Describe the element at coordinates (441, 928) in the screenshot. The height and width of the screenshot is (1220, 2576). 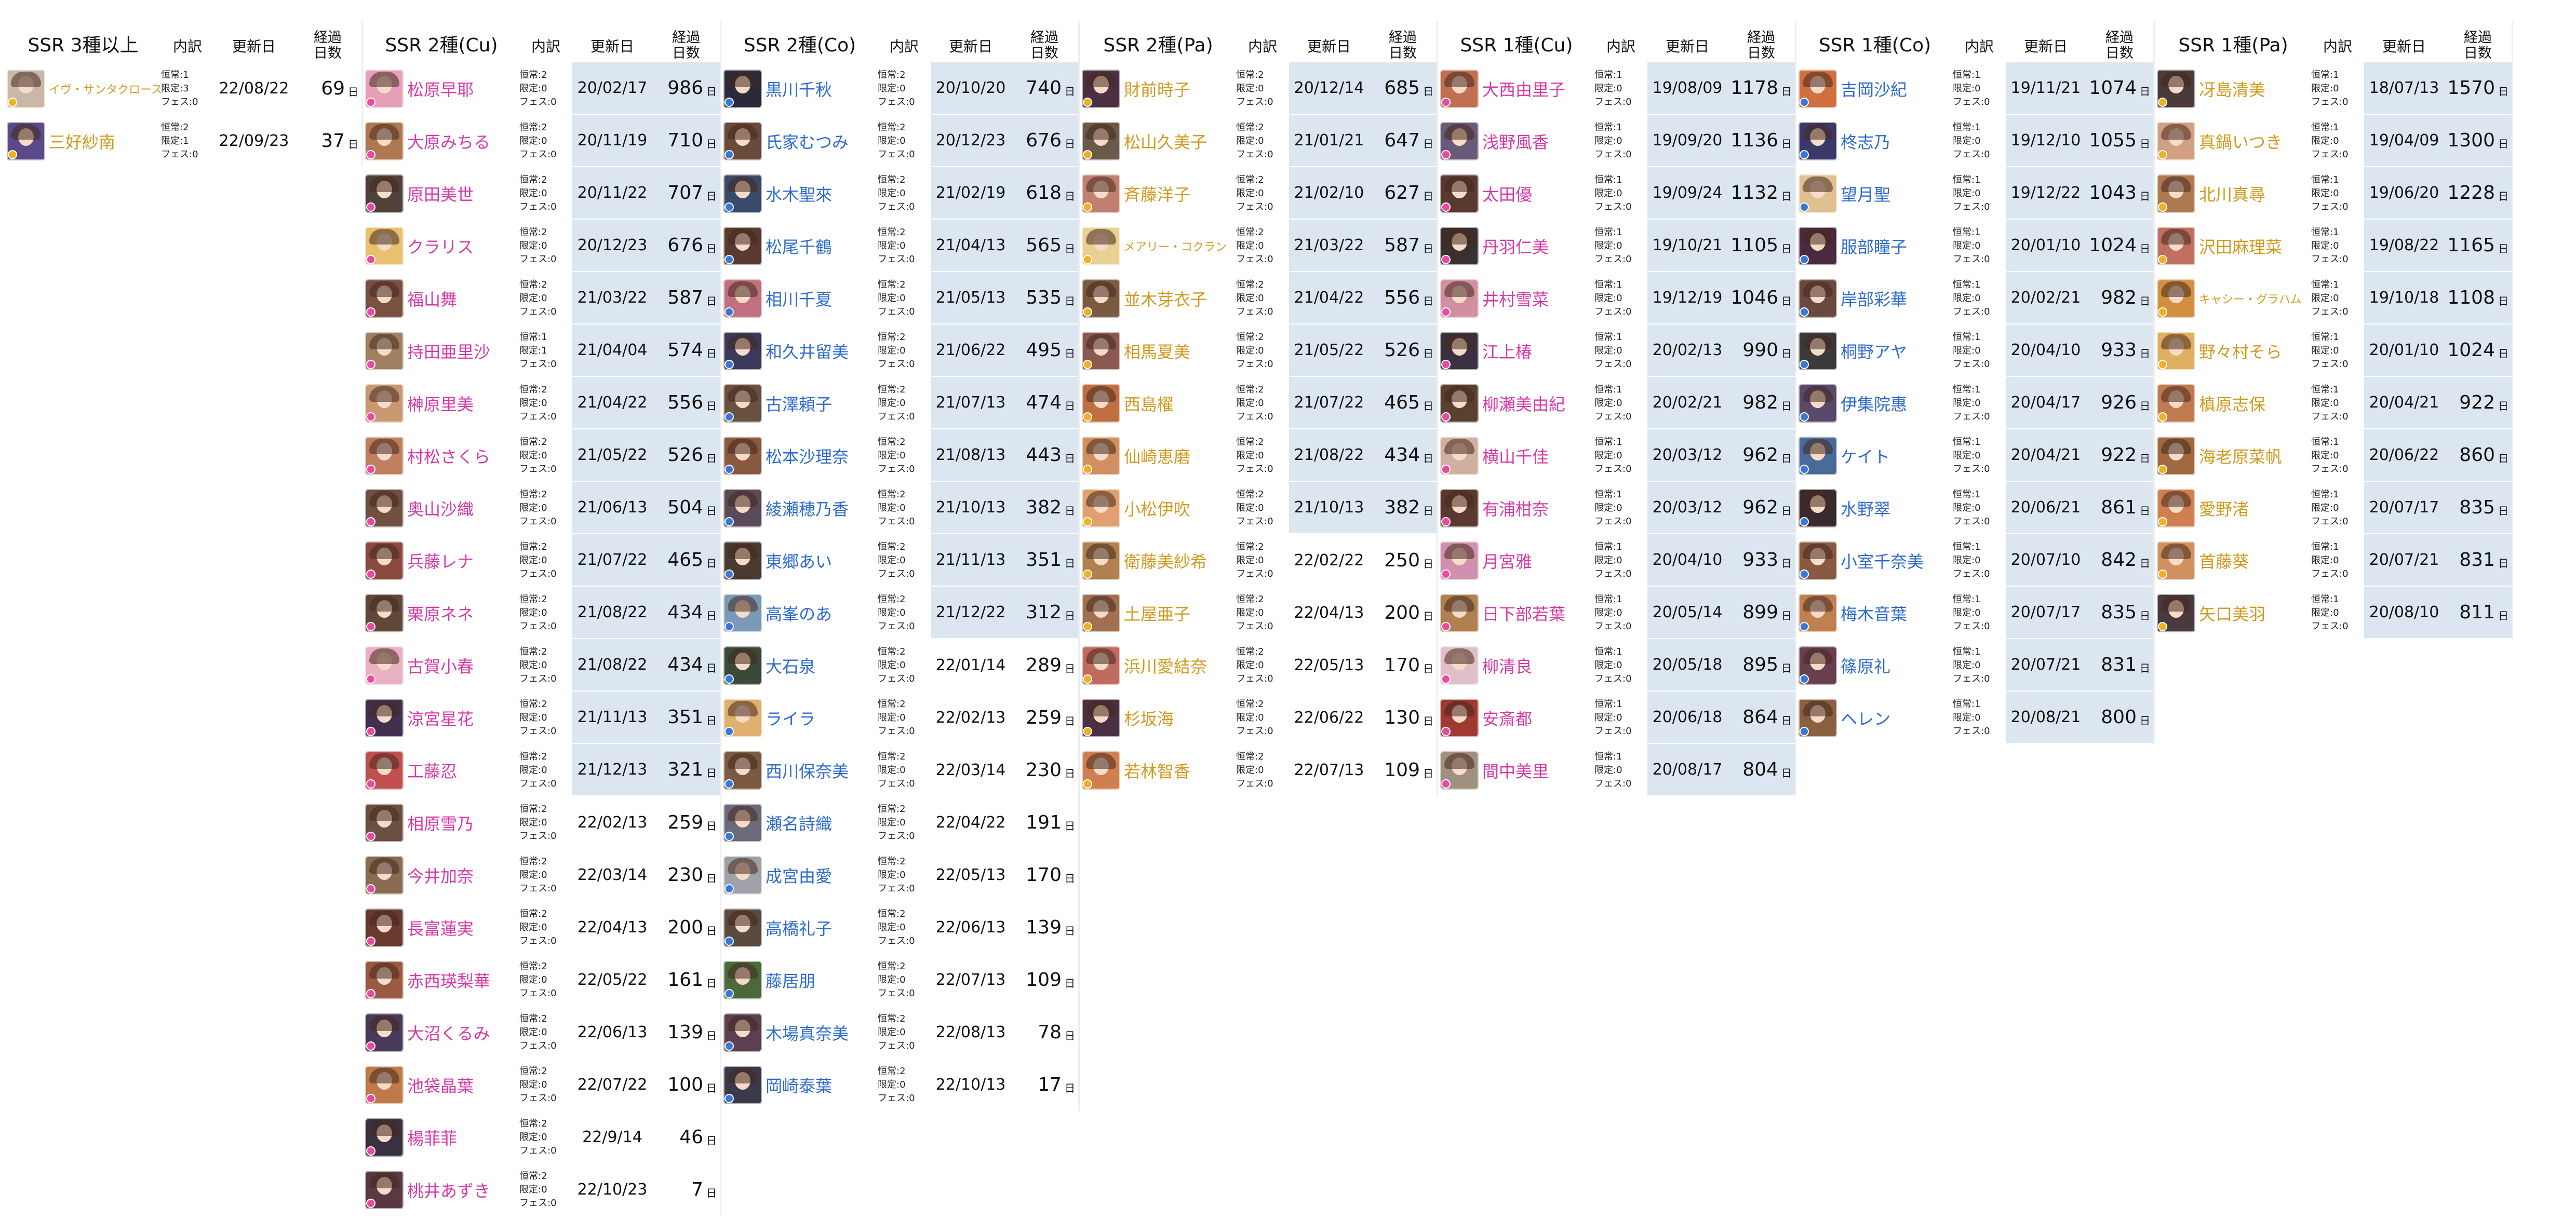
I see `idol-name: 長富蓮実` at that location.